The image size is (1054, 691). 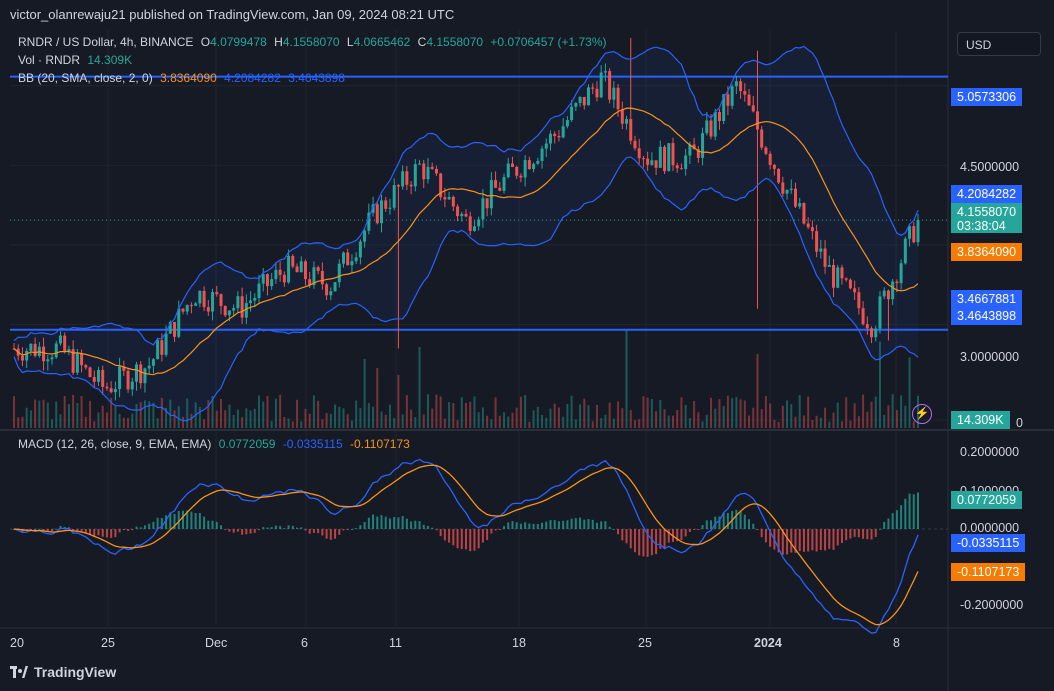 I want to click on volume-tag: 14.309K, so click(x=980, y=420).